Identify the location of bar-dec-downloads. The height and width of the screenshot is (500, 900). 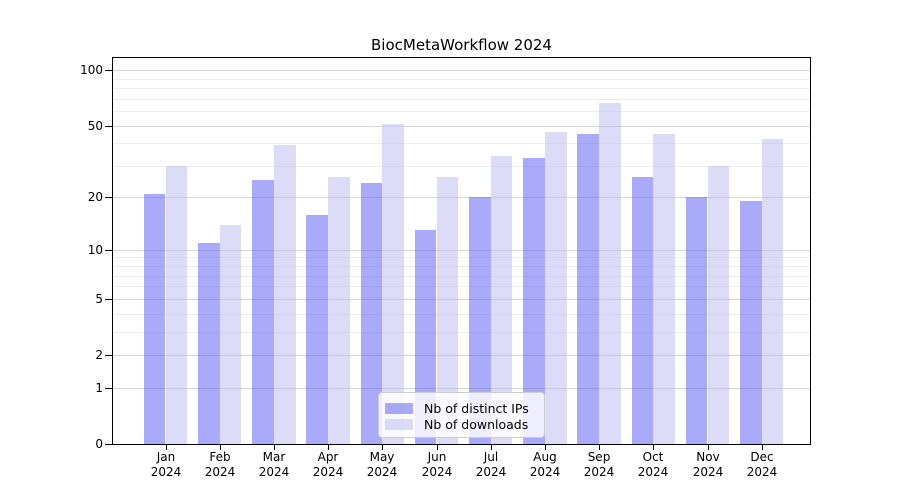
(772, 291).